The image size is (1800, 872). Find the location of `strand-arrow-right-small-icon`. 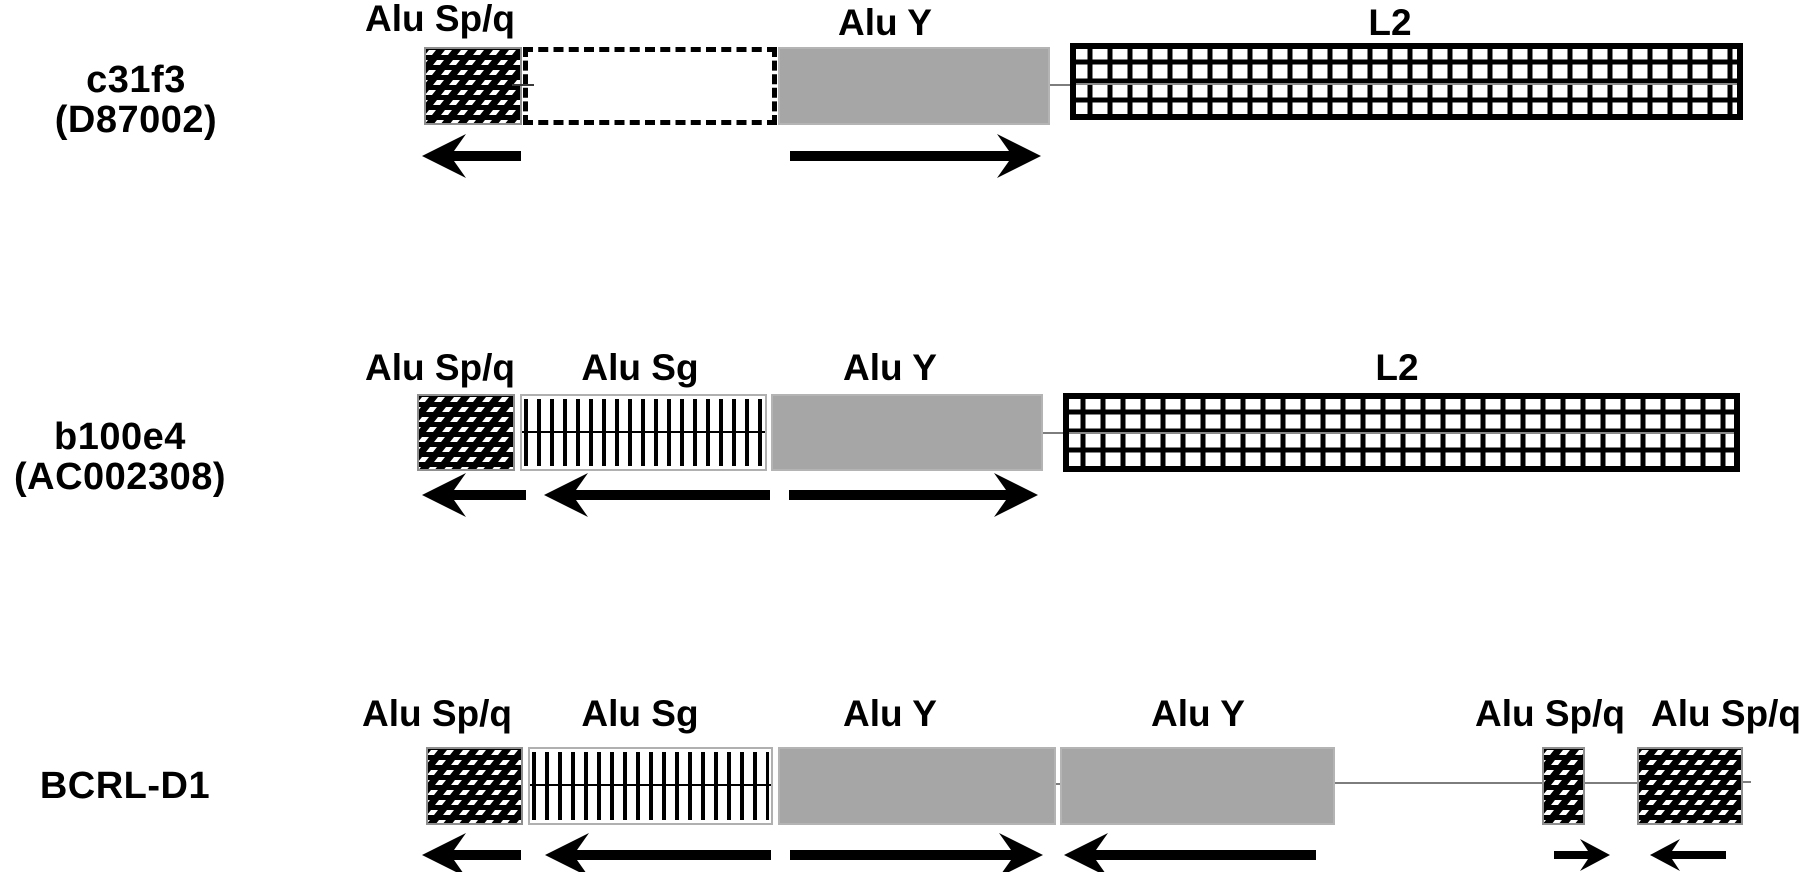

strand-arrow-right-small-icon is located at coordinates (1582, 855).